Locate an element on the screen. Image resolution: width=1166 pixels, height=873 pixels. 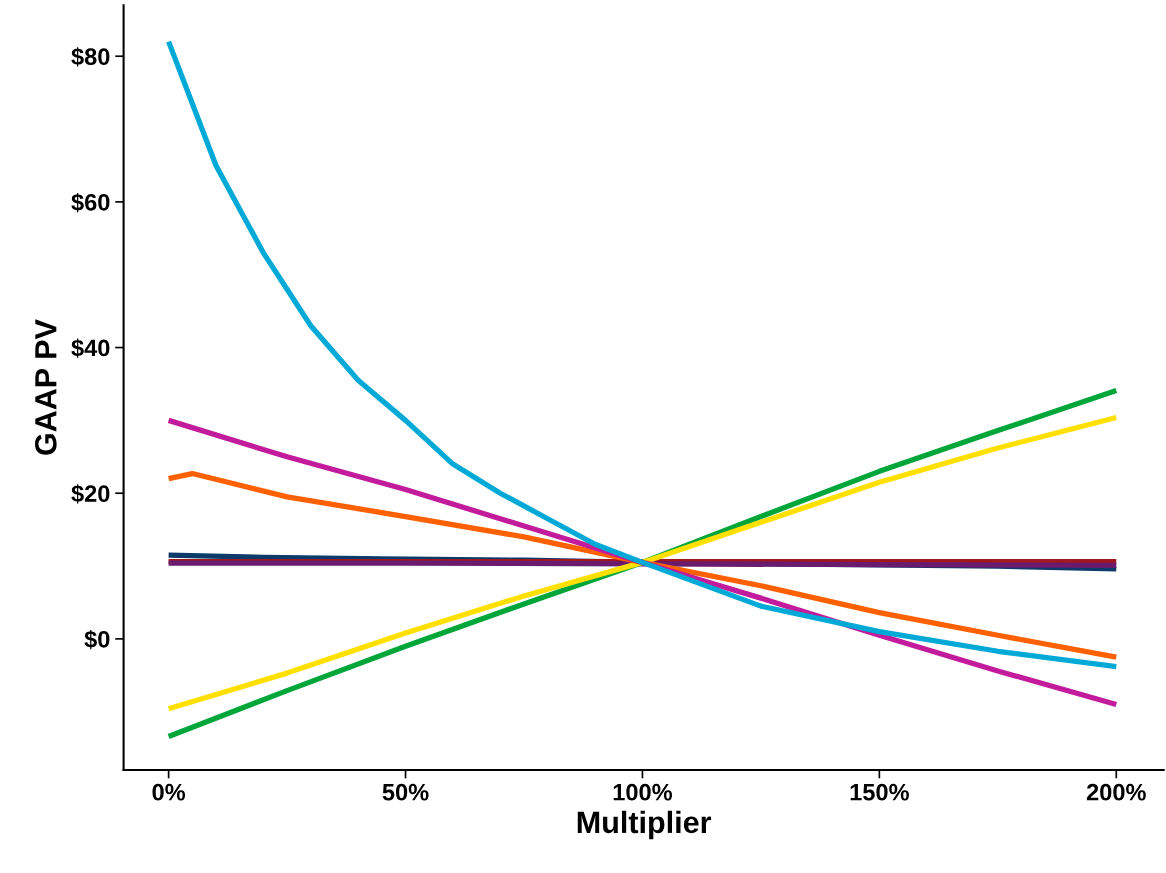
x-tick-label: 50% is located at coordinates (405, 792).